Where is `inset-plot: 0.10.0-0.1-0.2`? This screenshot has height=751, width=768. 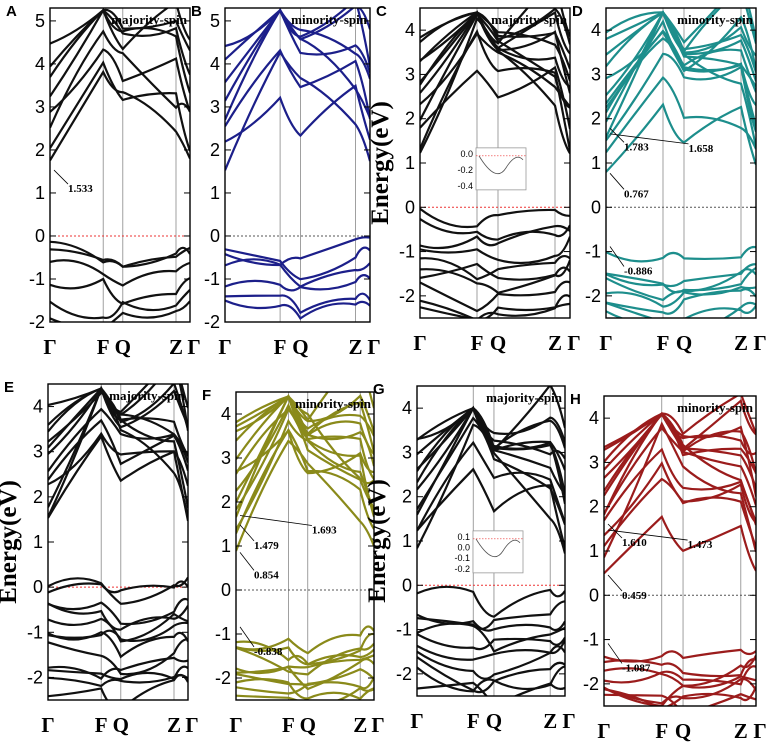
inset-plot: 0.10.0-0.1-0.2 is located at coordinates (489, 552).